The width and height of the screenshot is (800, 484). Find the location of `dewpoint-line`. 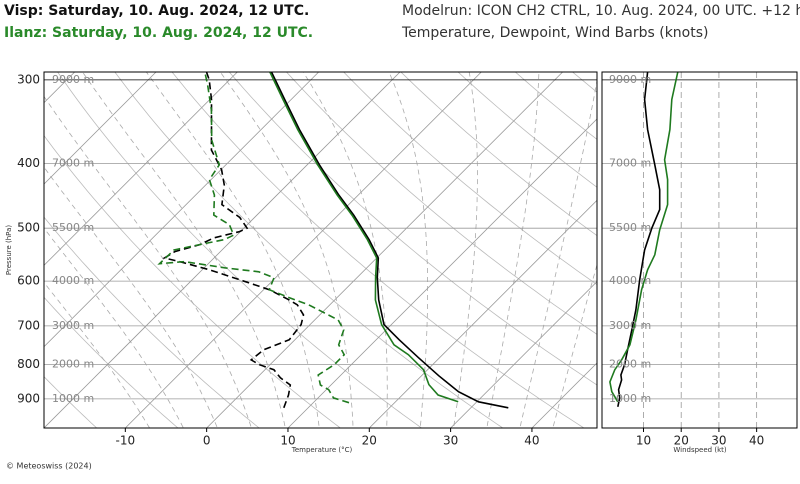

dewpoint-line is located at coordinates (233, 240).